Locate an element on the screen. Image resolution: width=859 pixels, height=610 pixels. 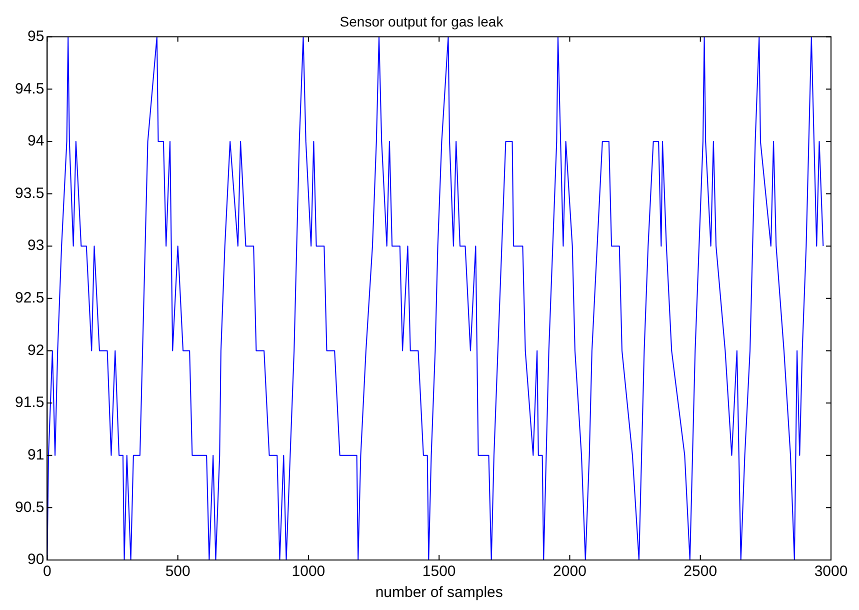
x-tick-label: 500 is located at coordinates (177, 571).